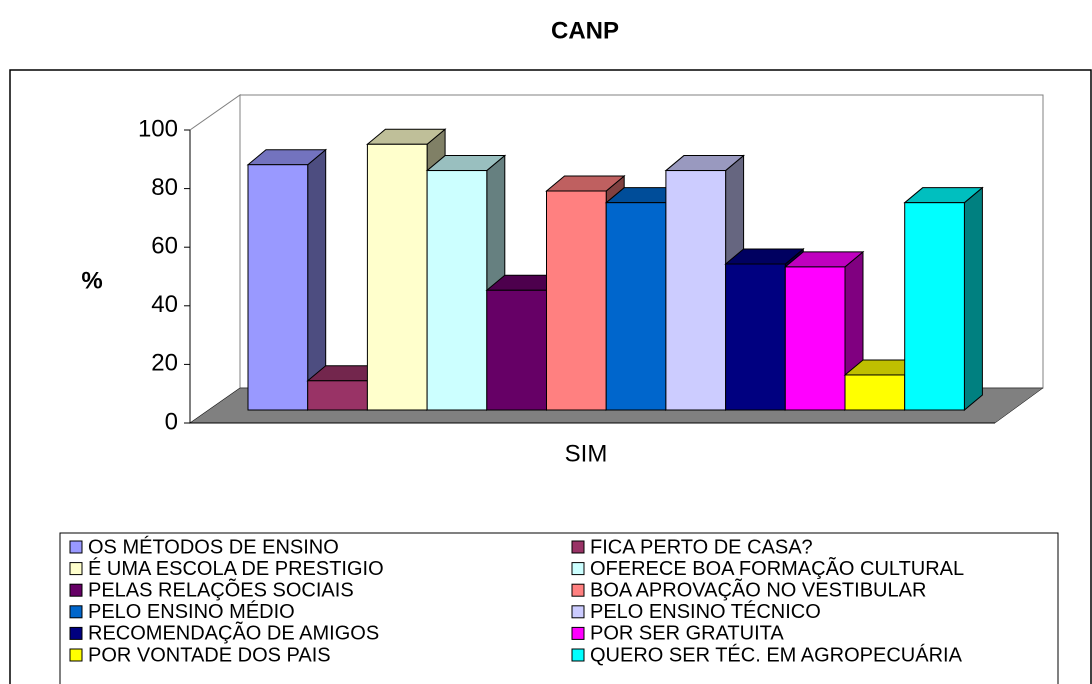 Image resolution: width=1092 pixels, height=684 pixels. I want to click on legend-label: FICA PERTO DE CASA?, so click(701, 547).